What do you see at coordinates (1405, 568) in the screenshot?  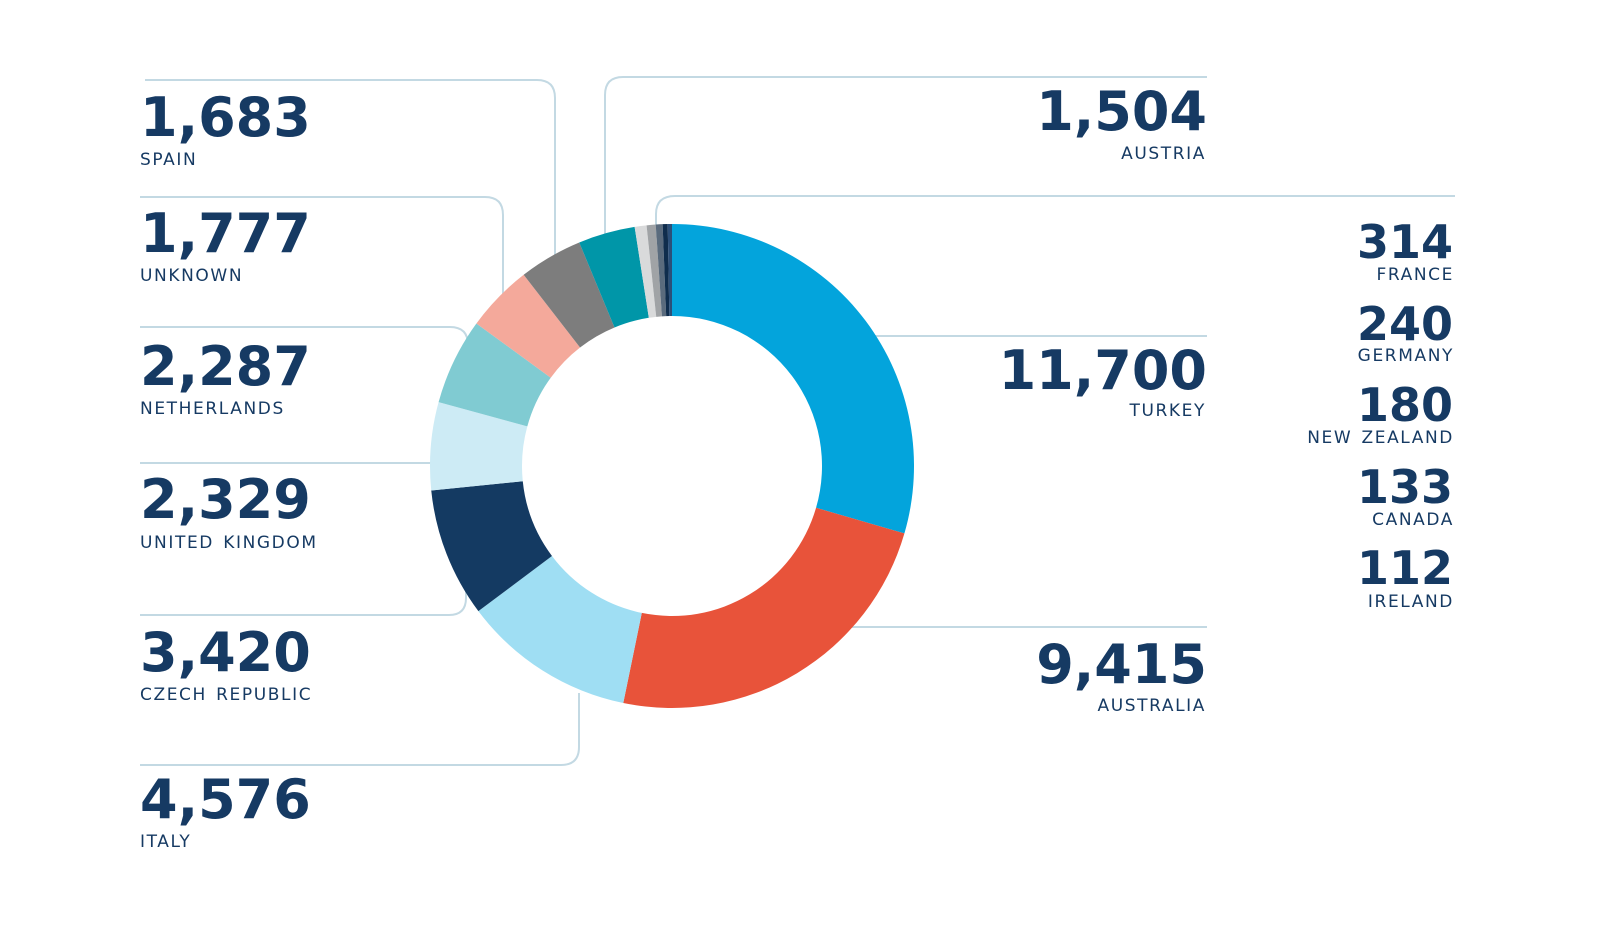 I see `value-label-ireland: 112` at bounding box center [1405, 568].